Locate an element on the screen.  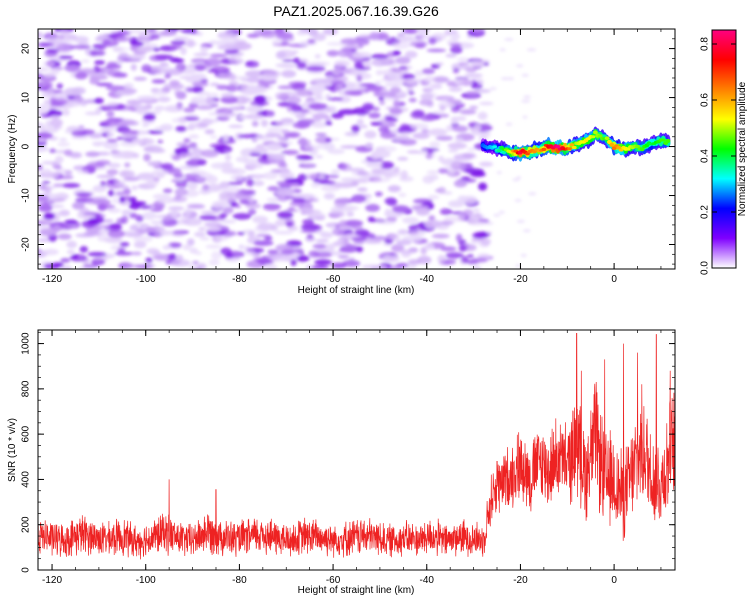
snr-y-tick-label: 800 is located at coordinates (26, 388).